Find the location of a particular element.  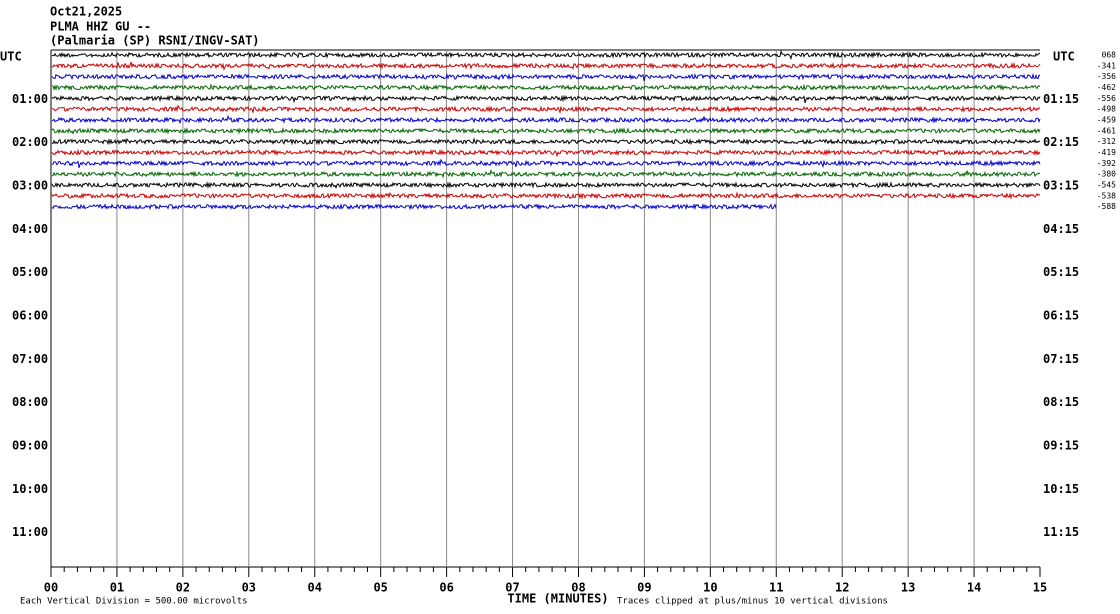

x-tick-label: 10 is located at coordinates (710, 588).